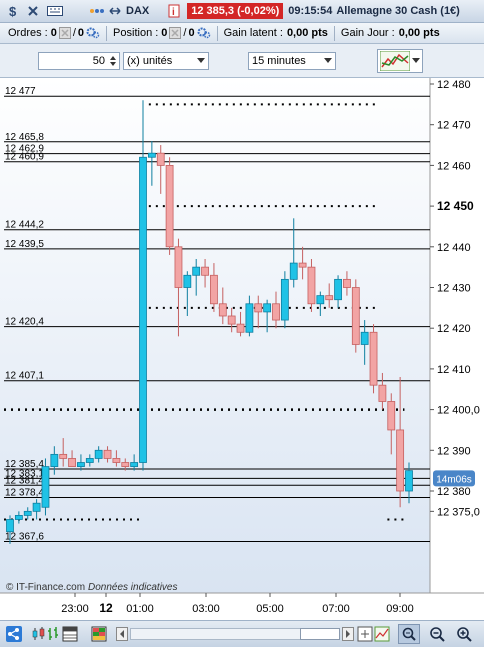 The image size is (484, 647). What do you see at coordinates (454, 166) in the screenshot?
I see `y-axis-label: 12 460` at bounding box center [454, 166].